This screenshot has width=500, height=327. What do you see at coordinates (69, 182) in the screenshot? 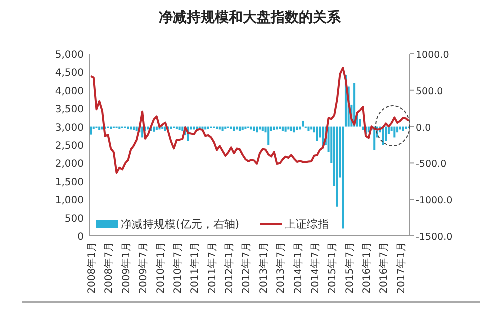
I see `y-tick-label: 1,500` at bounding box center [69, 182].